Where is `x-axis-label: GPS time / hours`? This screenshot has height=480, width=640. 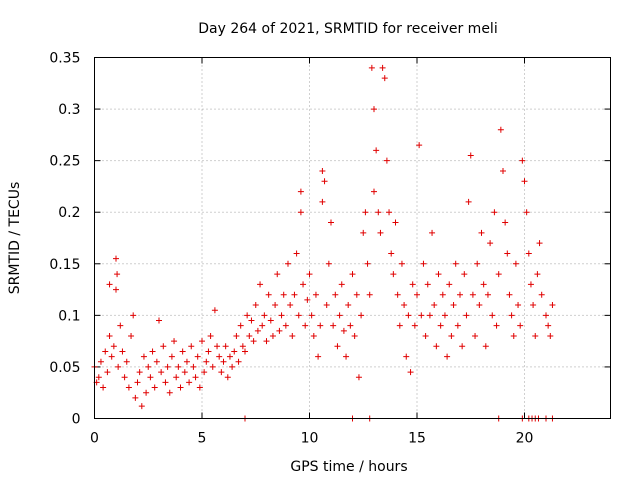
x-axis-label: GPS time / hours is located at coordinates (348, 467).